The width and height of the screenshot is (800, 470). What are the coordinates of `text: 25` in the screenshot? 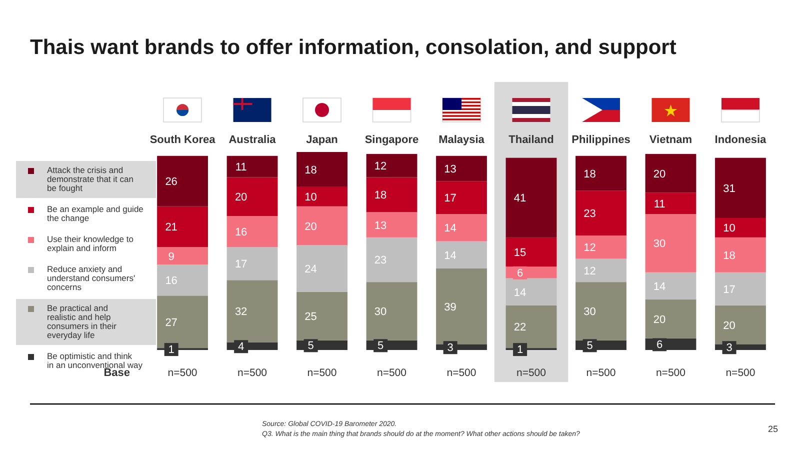 It's located at (773, 429).